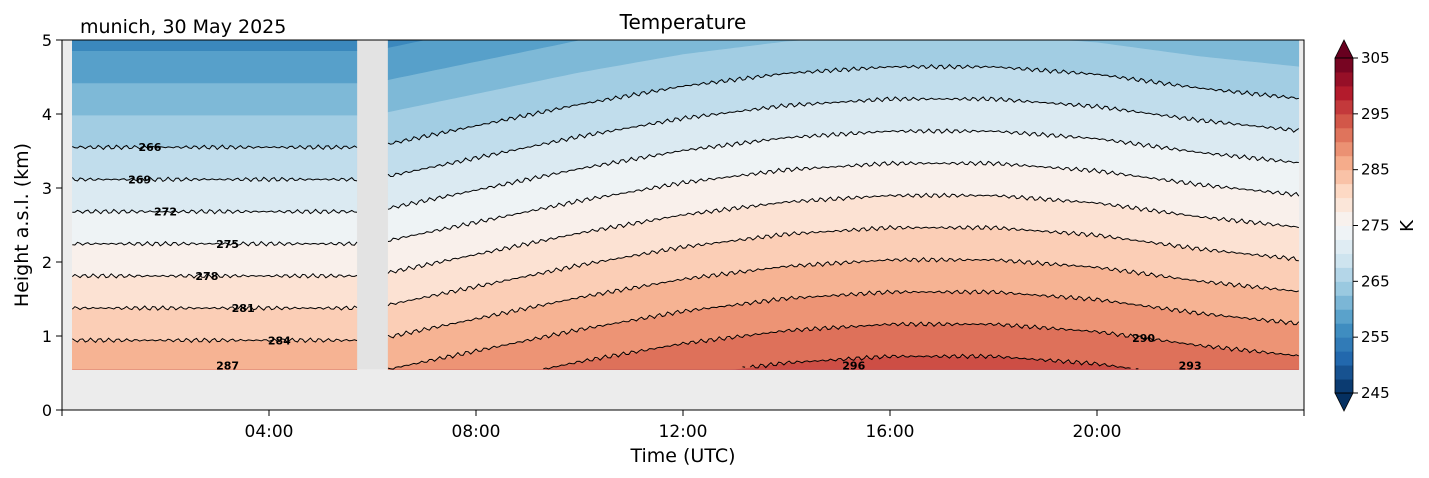 Image resolution: width=1429 pixels, height=478 pixels. Describe the element at coordinates (683, 432) in the screenshot. I see `x-tick-label: 12:00` at that location.